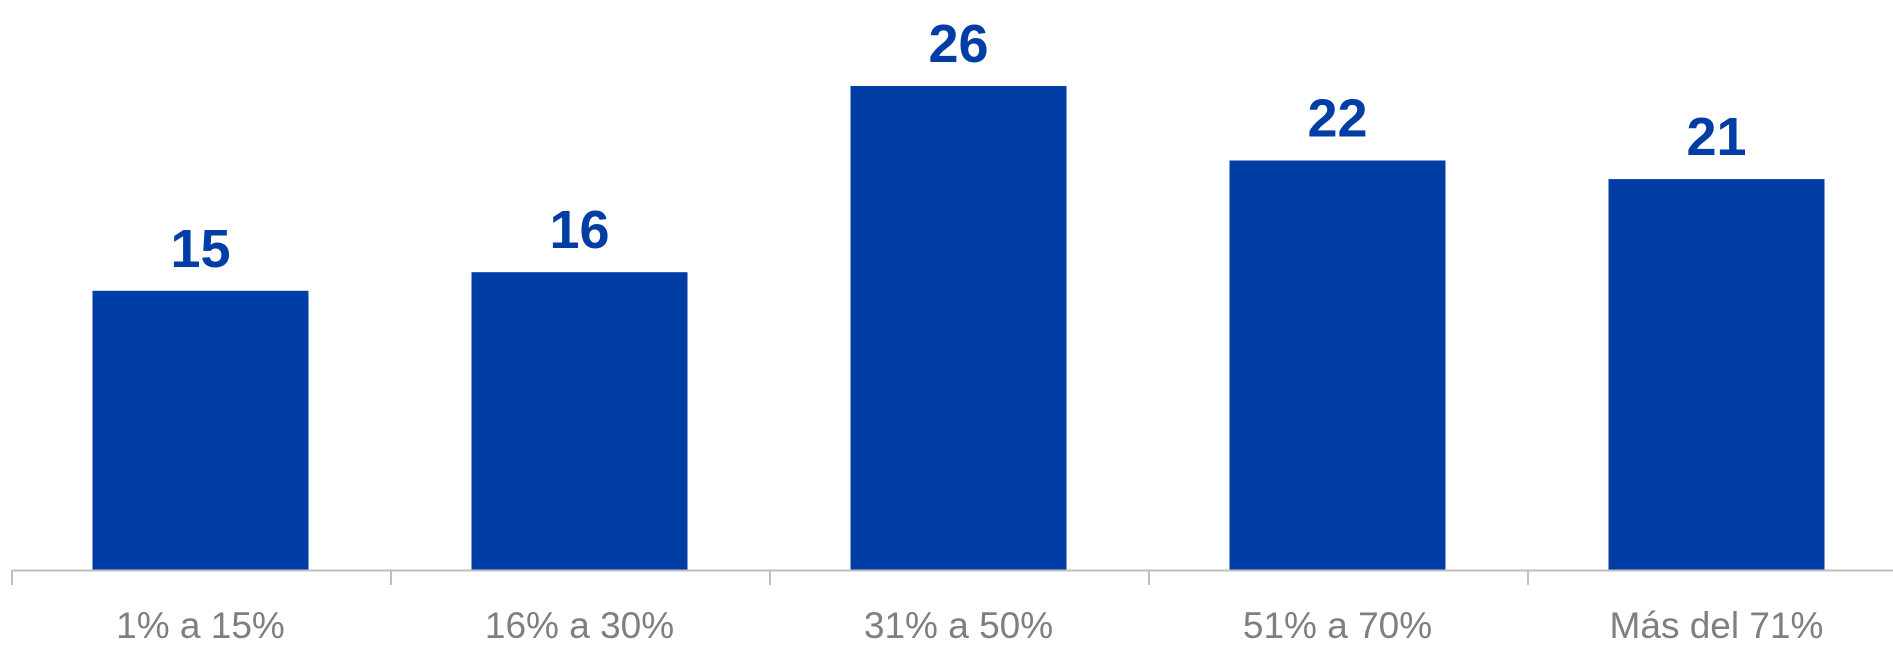  Describe the element at coordinates (200, 624) in the screenshot. I see `x-tick-label-1: 1% a 15%` at that location.